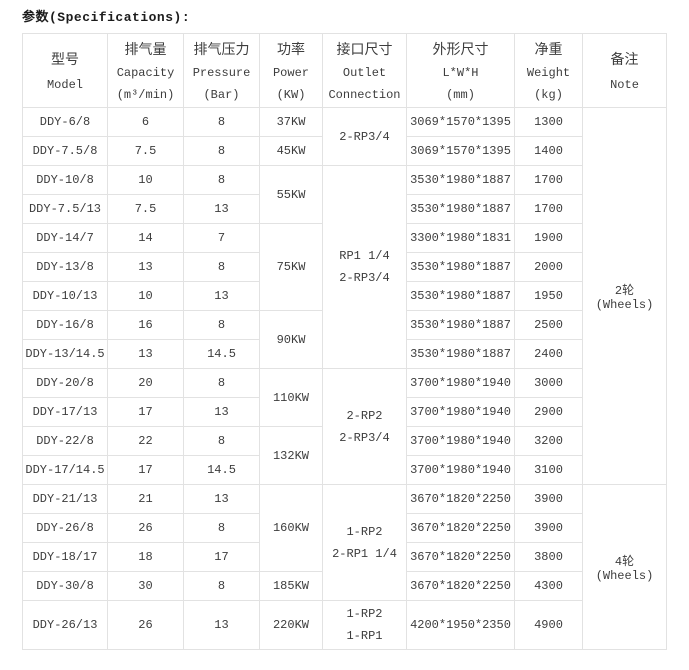 The height and width of the screenshot is (670, 689). What do you see at coordinates (65, 354) in the screenshot?
I see `cell-model: DDY-13/14.5` at bounding box center [65, 354].